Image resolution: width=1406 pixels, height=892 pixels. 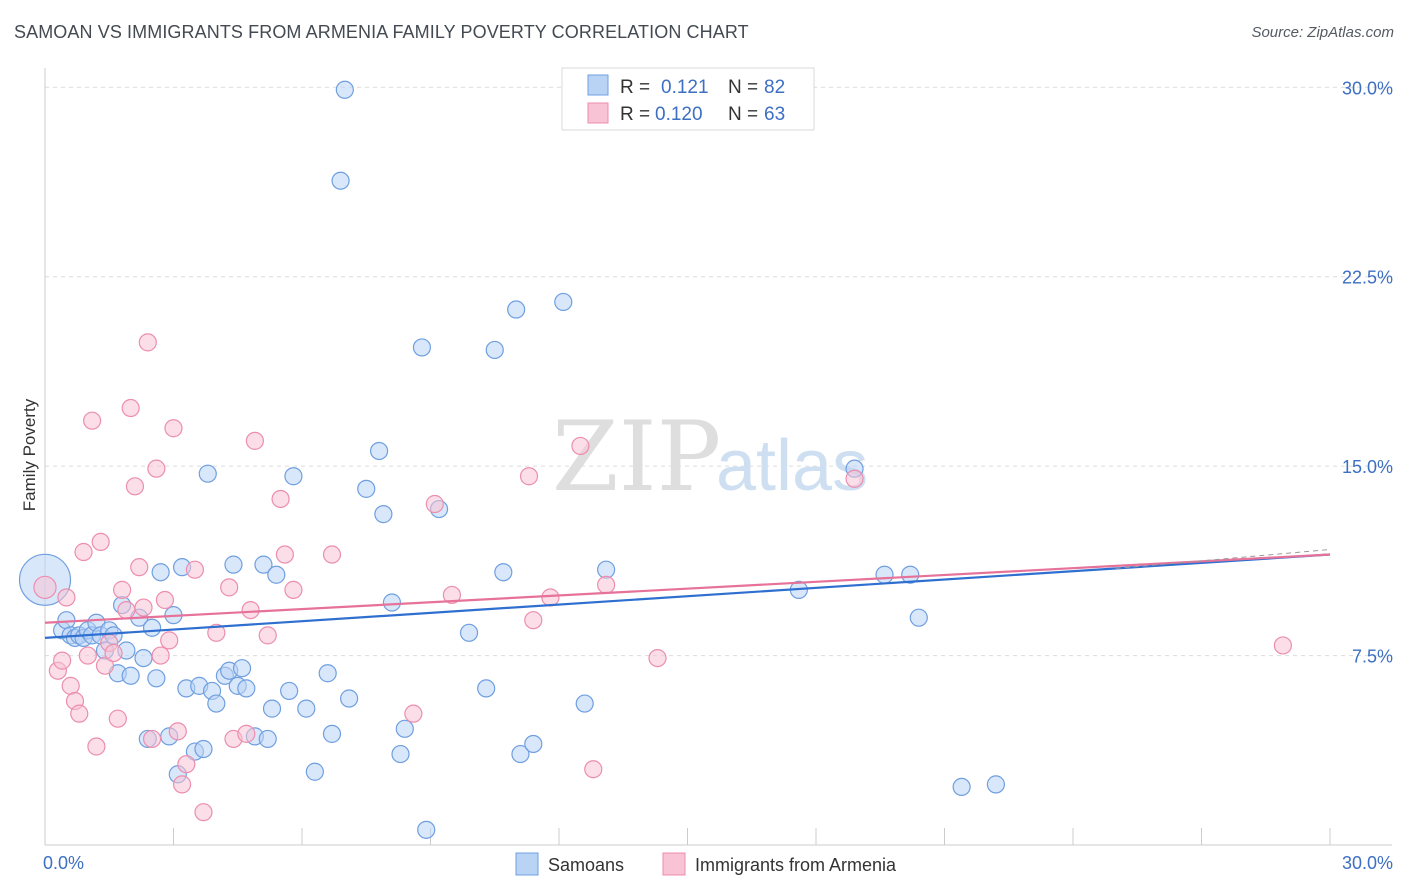 What do you see at coordinates (1367, 863) in the screenshot?
I see `x-tick-label: 30.0%` at bounding box center [1367, 863].